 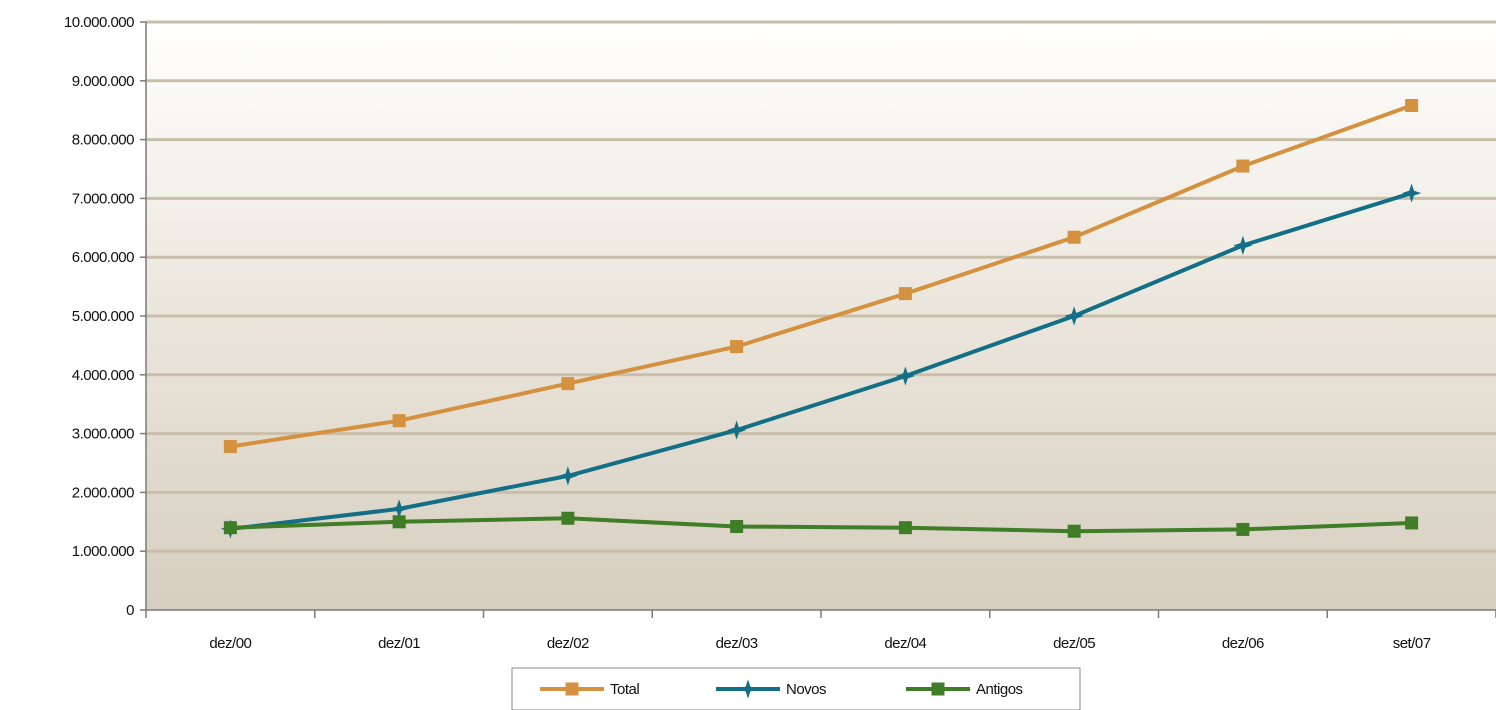 What do you see at coordinates (999, 689) in the screenshot?
I see `legend-label: Antigos` at bounding box center [999, 689].